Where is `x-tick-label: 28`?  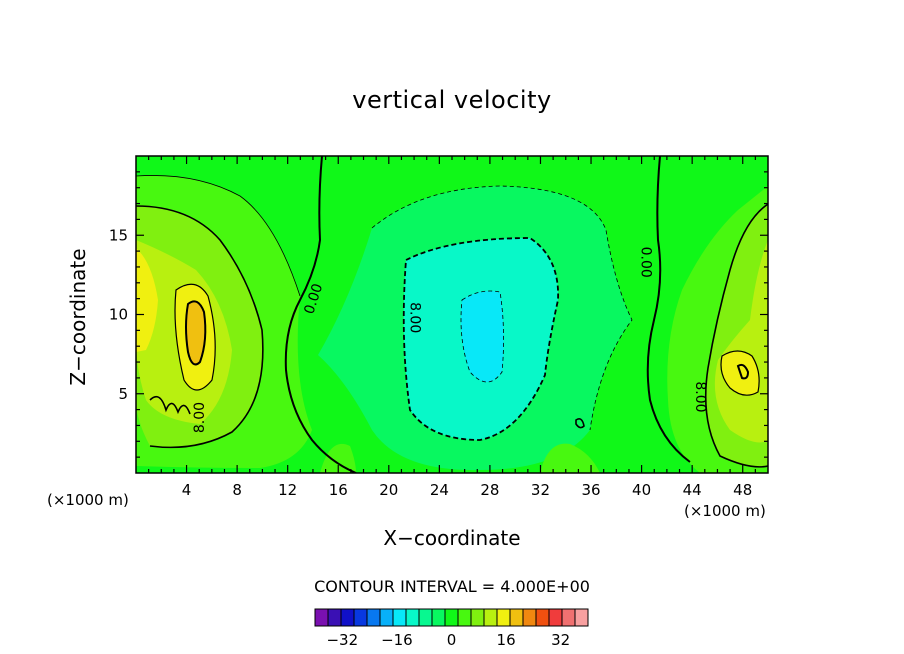
x-tick-label: 28 is located at coordinates (489, 490).